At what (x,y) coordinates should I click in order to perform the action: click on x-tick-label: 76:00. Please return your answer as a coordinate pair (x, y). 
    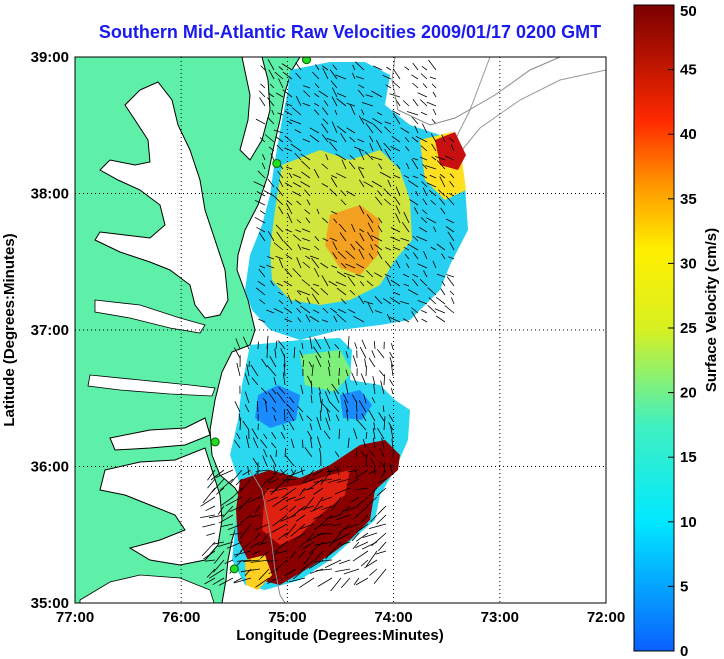
    Looking at the image, I should click on (181, 617).